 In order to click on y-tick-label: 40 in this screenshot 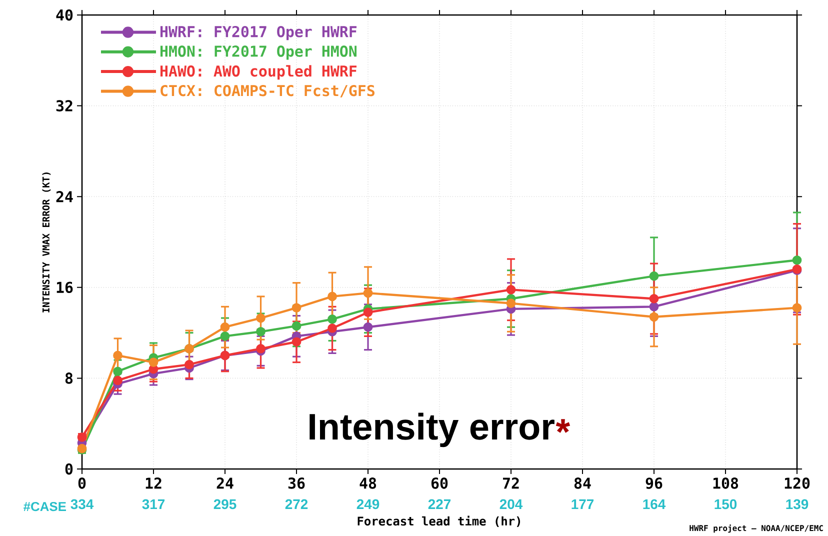, I will do `click(64, 15)`.